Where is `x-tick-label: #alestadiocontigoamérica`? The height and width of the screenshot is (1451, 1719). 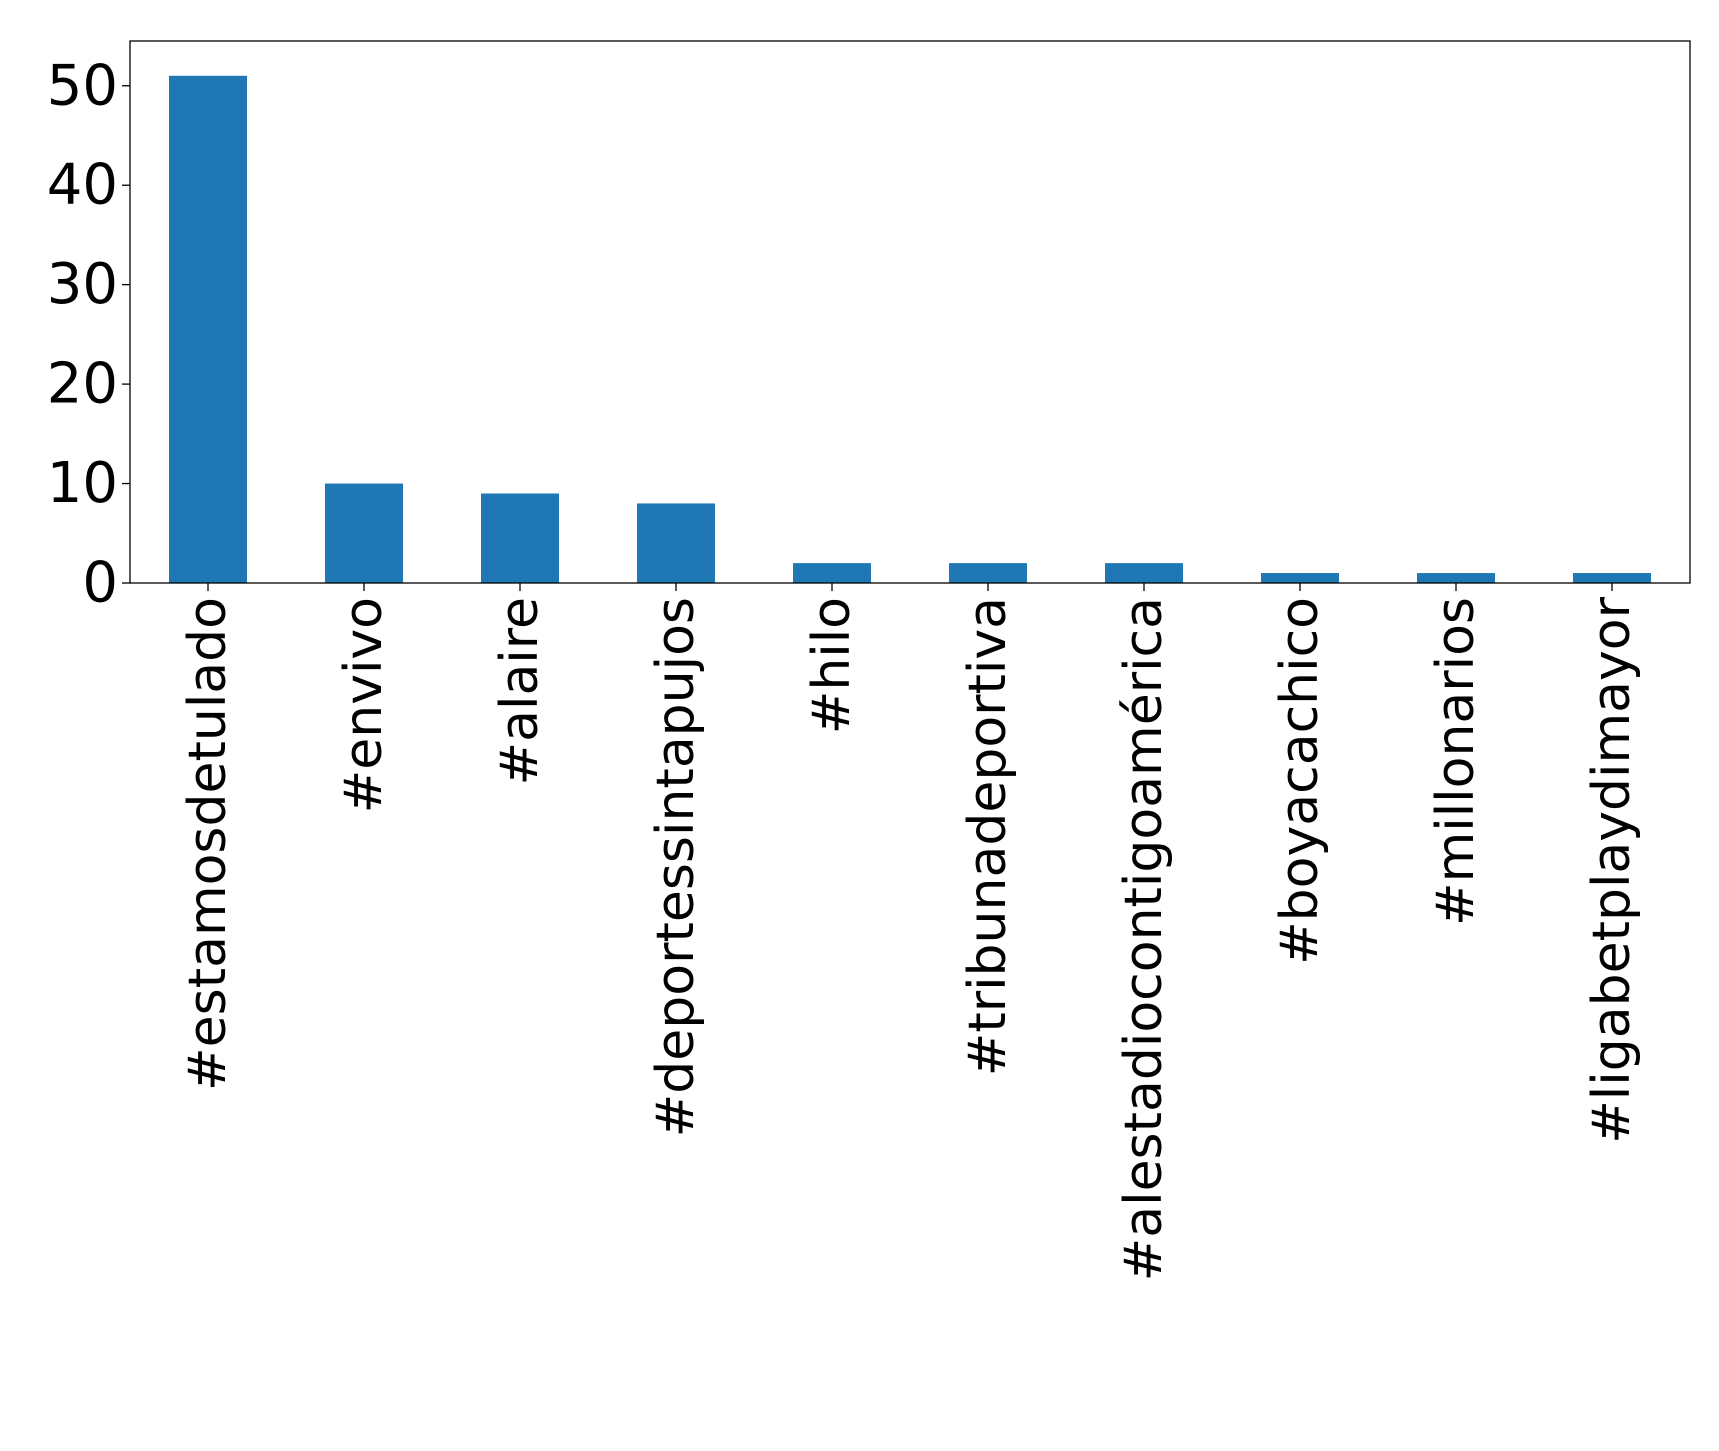
x-tick-label: #alestadiocontigoamérica is located at coordinates (1144, 939).